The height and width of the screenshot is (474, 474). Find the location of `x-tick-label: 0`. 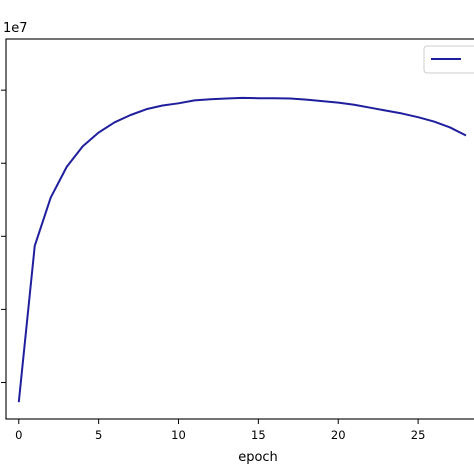

x-tick-label: 0 is located at coordinates (18, 435).